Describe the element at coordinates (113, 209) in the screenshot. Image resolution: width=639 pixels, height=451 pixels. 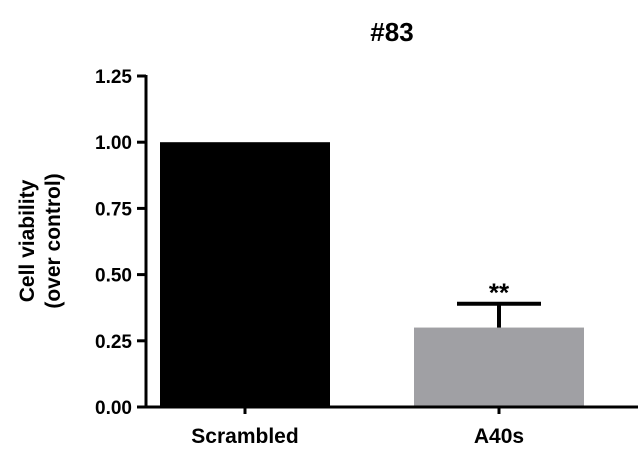
I see `y-tick-label: 0.75` at that location.